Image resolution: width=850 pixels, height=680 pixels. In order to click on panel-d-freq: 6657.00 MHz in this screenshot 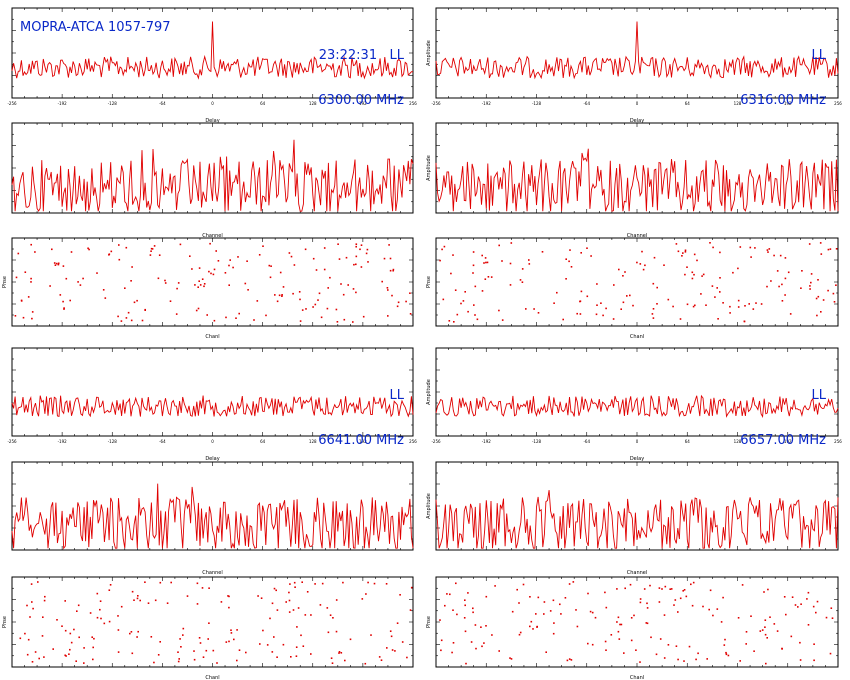, I will do `click(783, 440)`.